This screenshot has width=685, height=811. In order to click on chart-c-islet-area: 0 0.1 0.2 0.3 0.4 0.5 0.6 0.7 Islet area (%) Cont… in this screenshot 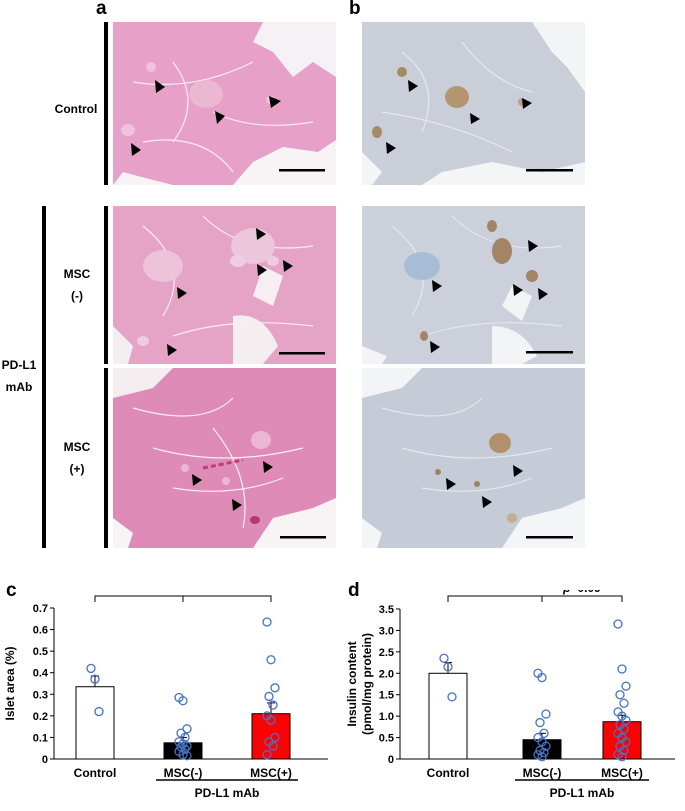, I will do `click(170, 693)`.